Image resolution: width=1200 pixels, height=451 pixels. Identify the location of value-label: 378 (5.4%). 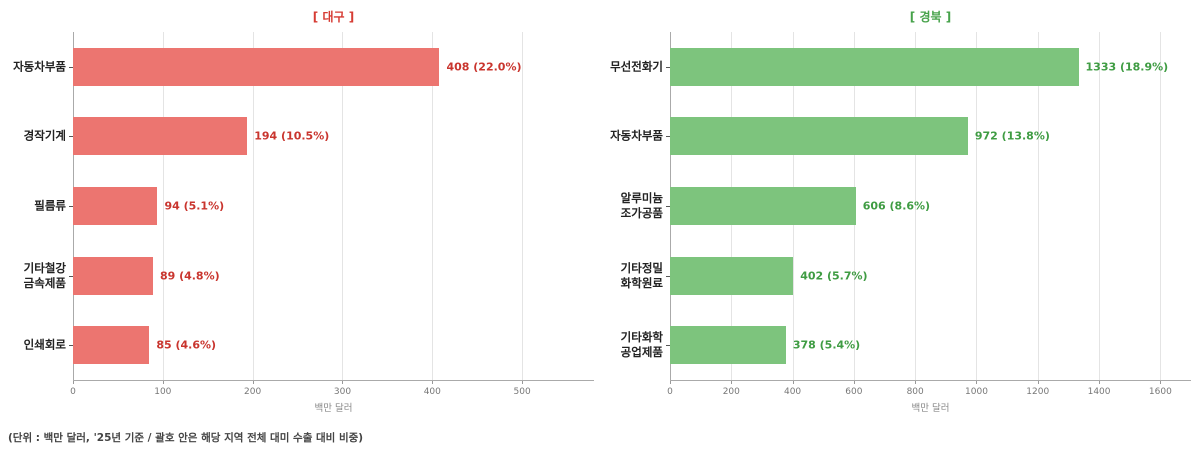
(826, 345).